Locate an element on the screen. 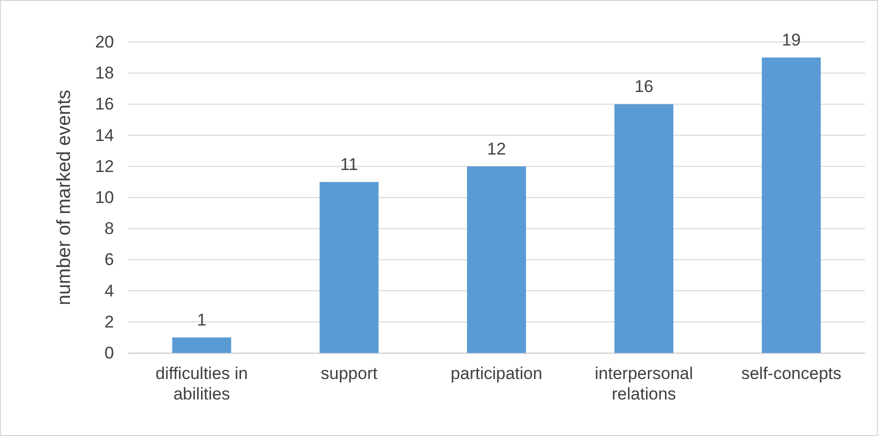  x-tick-label: participation is located at coordinates (496, 374).